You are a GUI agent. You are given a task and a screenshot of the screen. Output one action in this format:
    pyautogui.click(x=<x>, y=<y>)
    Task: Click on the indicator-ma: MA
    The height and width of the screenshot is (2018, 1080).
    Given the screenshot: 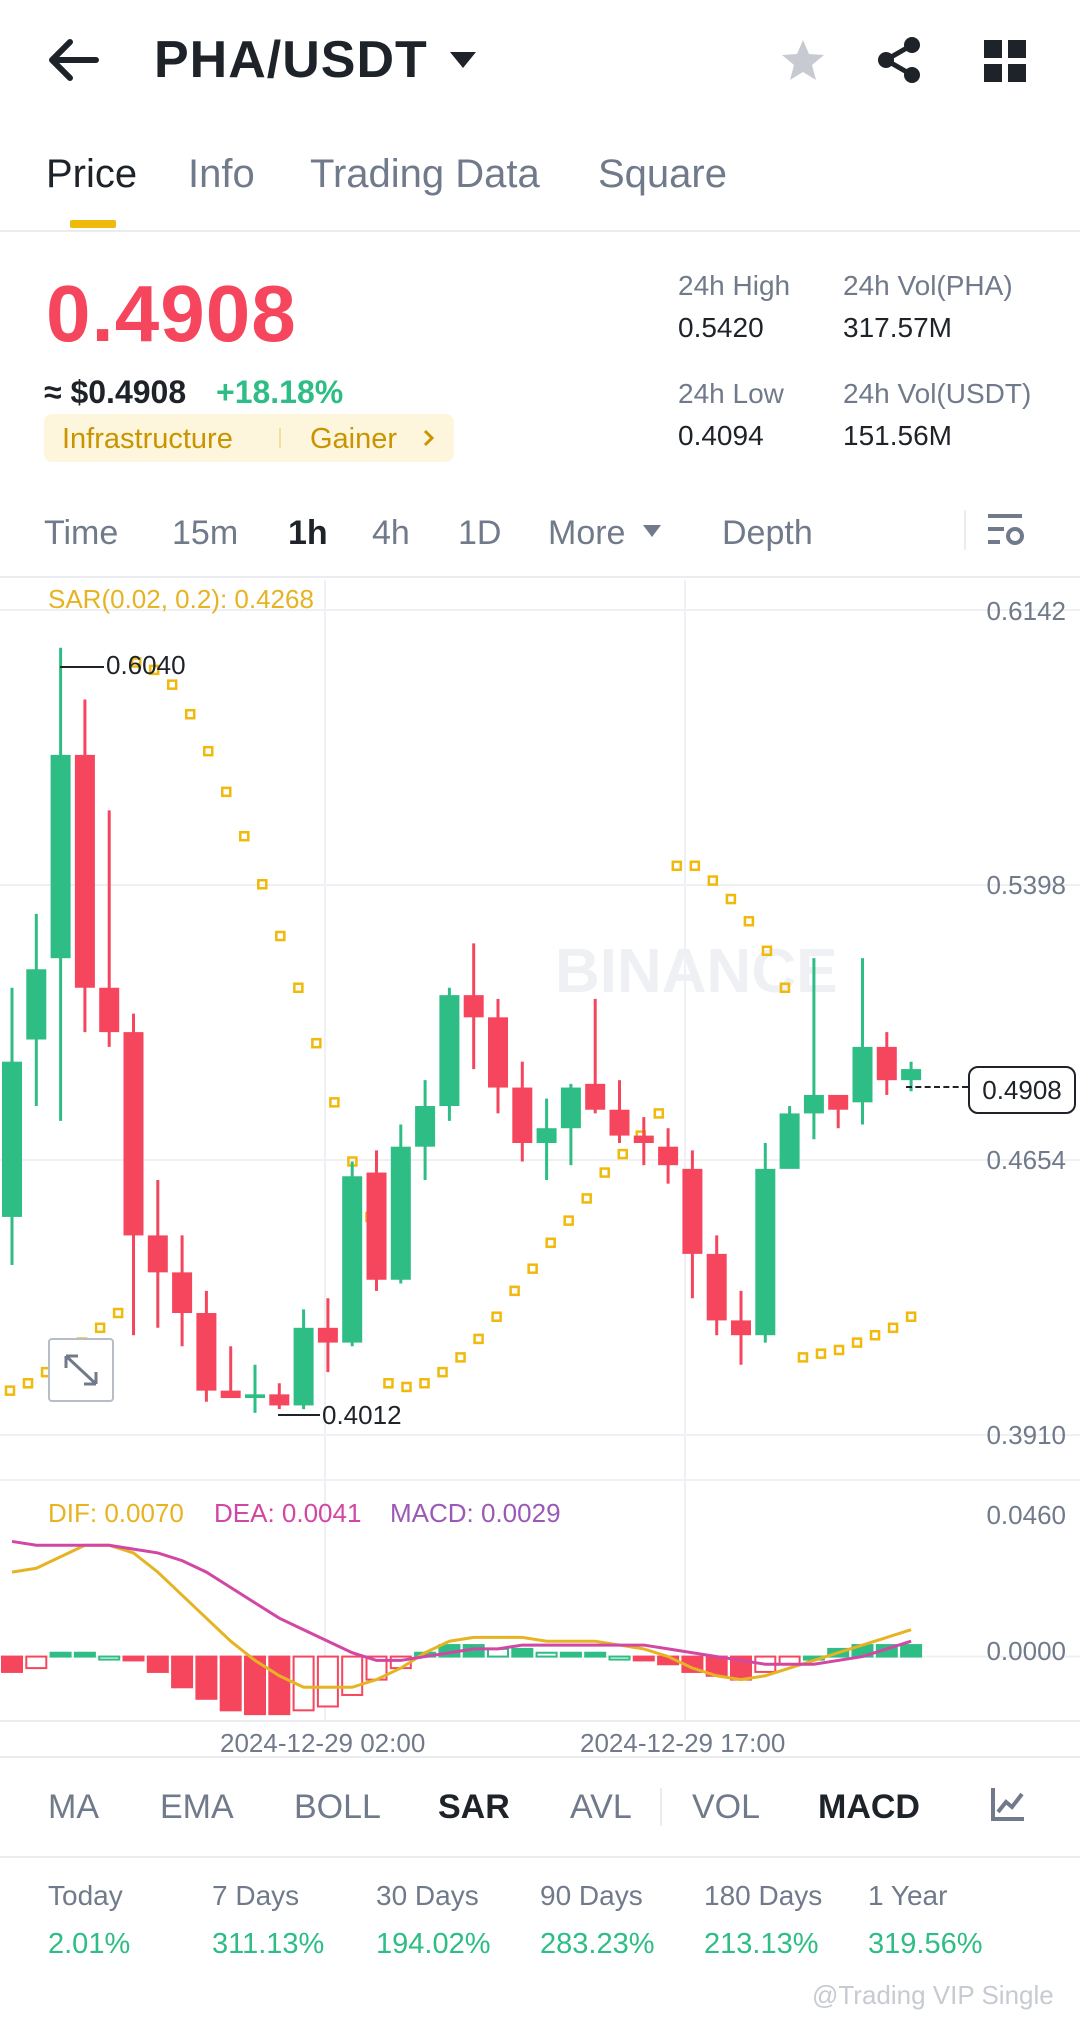 What is the action you would take?
    pyautogui.click(x=73, y=1807)
    